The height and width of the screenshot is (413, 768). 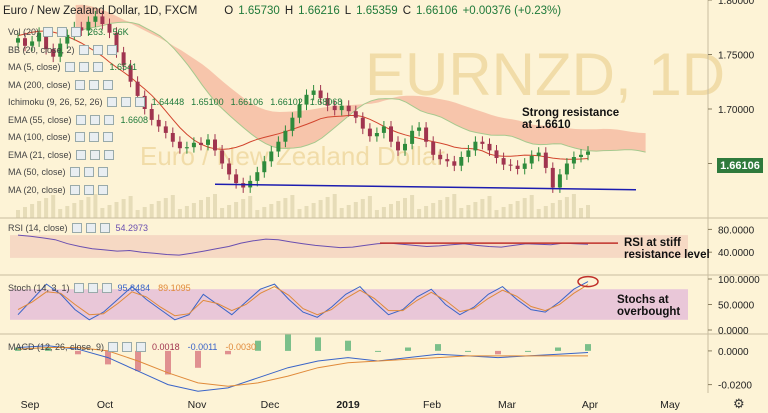 I want to click on indicator-row: MA (200, close), so click(x=60, y=84).